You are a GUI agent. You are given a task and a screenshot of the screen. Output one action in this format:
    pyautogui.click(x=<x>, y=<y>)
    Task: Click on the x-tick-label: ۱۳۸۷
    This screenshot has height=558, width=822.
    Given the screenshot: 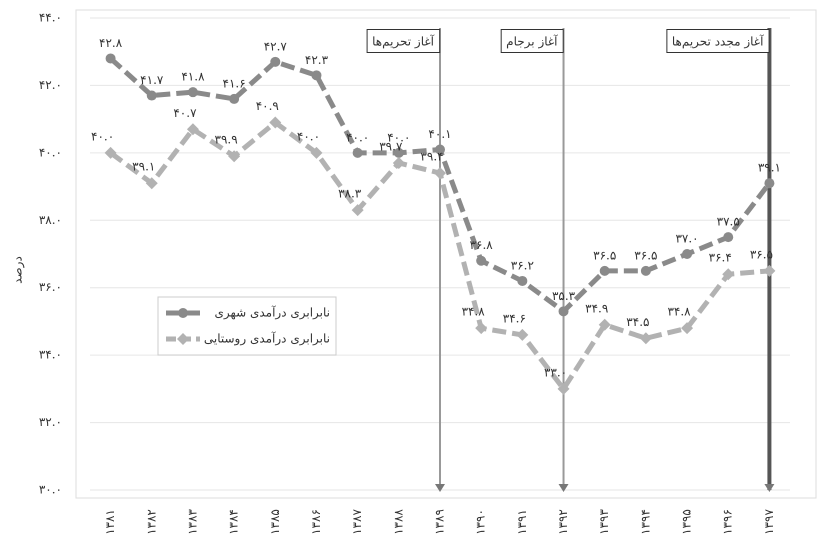 What is the action you would take?
    pyautogui.click(x=357, y=522)
    